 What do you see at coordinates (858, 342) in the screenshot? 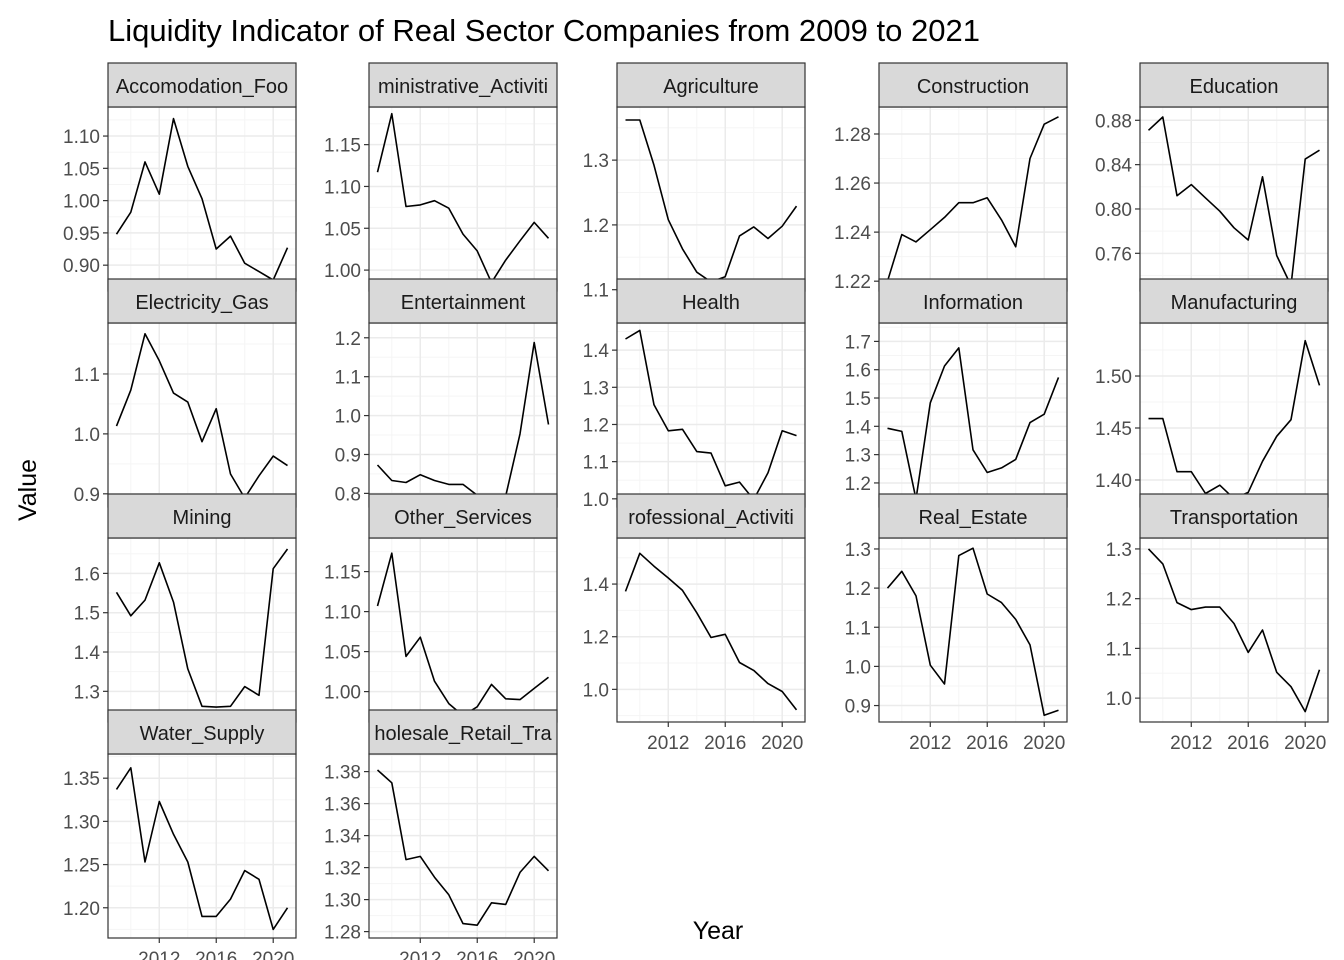
I see `y-tick-label: 1.7` at bounding box center [858, 342].